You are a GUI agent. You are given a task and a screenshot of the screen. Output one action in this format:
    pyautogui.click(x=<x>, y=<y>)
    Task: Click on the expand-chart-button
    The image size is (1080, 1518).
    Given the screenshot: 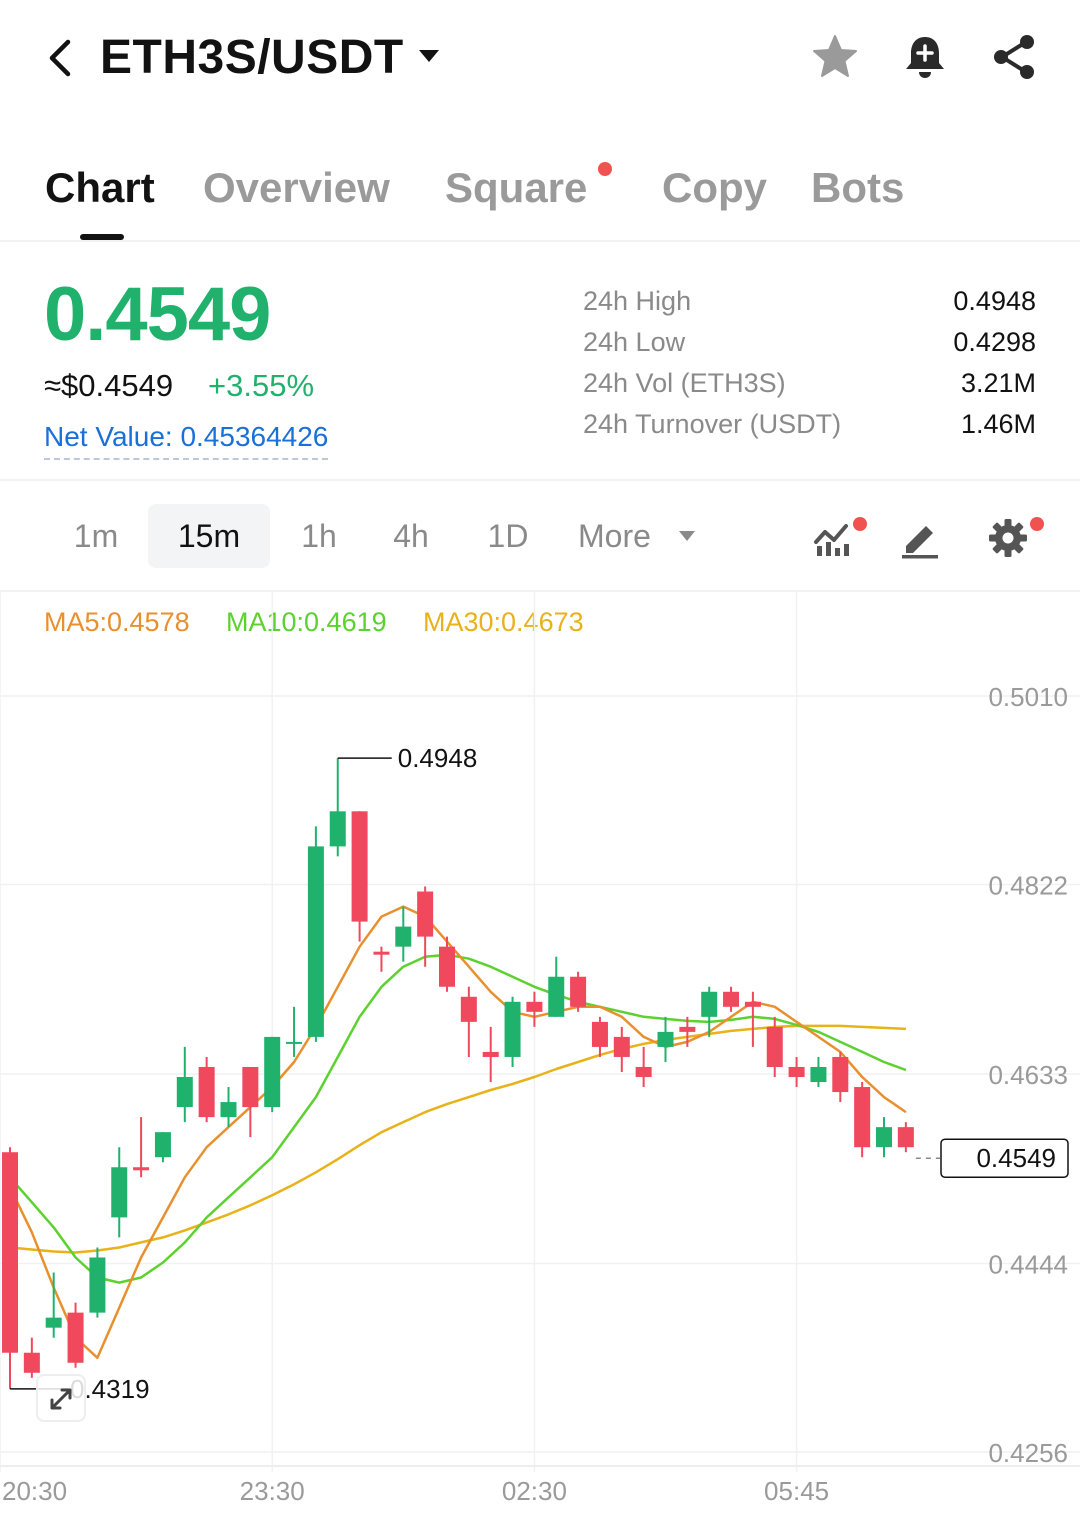 What is the action you would take?
    pyautogui.click(x=61, y=1398)
    